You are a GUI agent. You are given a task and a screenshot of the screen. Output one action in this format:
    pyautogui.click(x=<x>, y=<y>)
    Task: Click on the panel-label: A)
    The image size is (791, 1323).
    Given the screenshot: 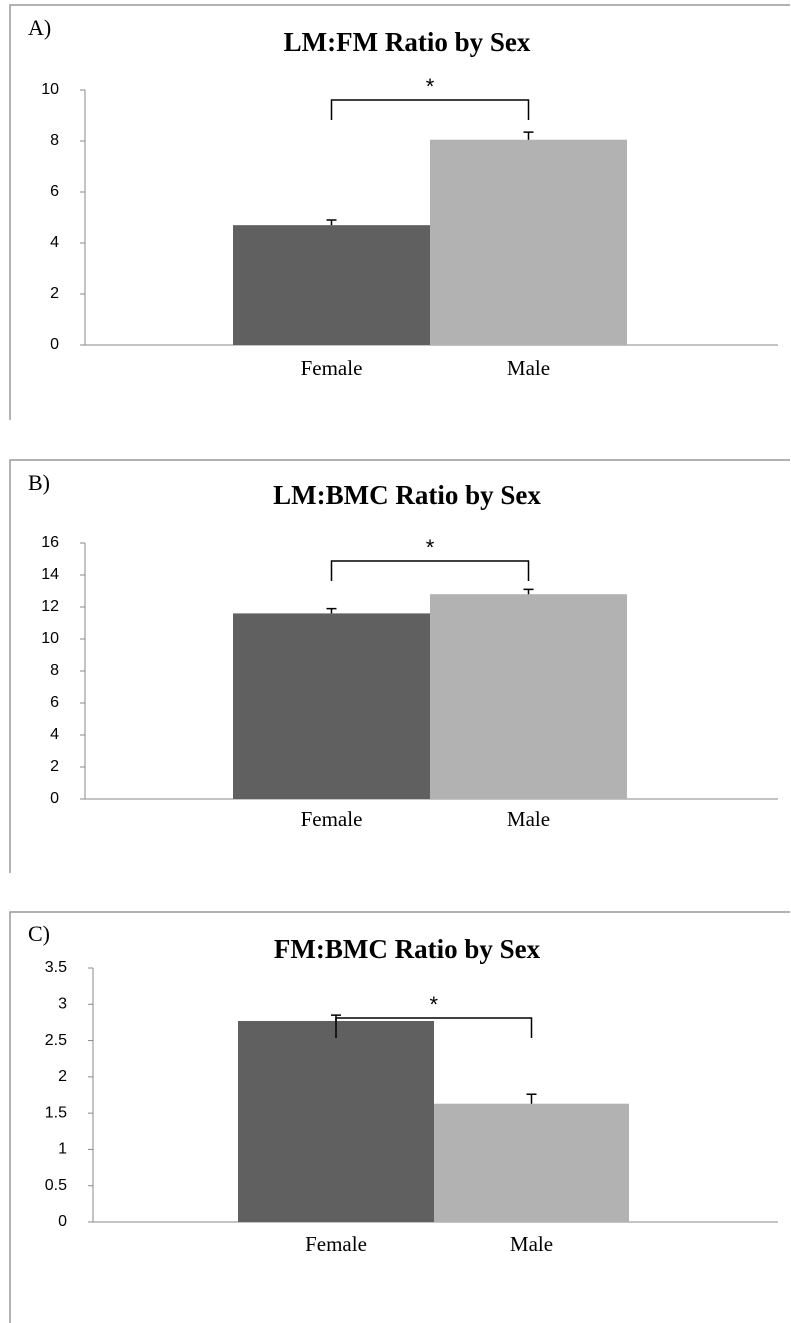 What is the action you would take?
    pyautogui.click(x=39, y=27)
    